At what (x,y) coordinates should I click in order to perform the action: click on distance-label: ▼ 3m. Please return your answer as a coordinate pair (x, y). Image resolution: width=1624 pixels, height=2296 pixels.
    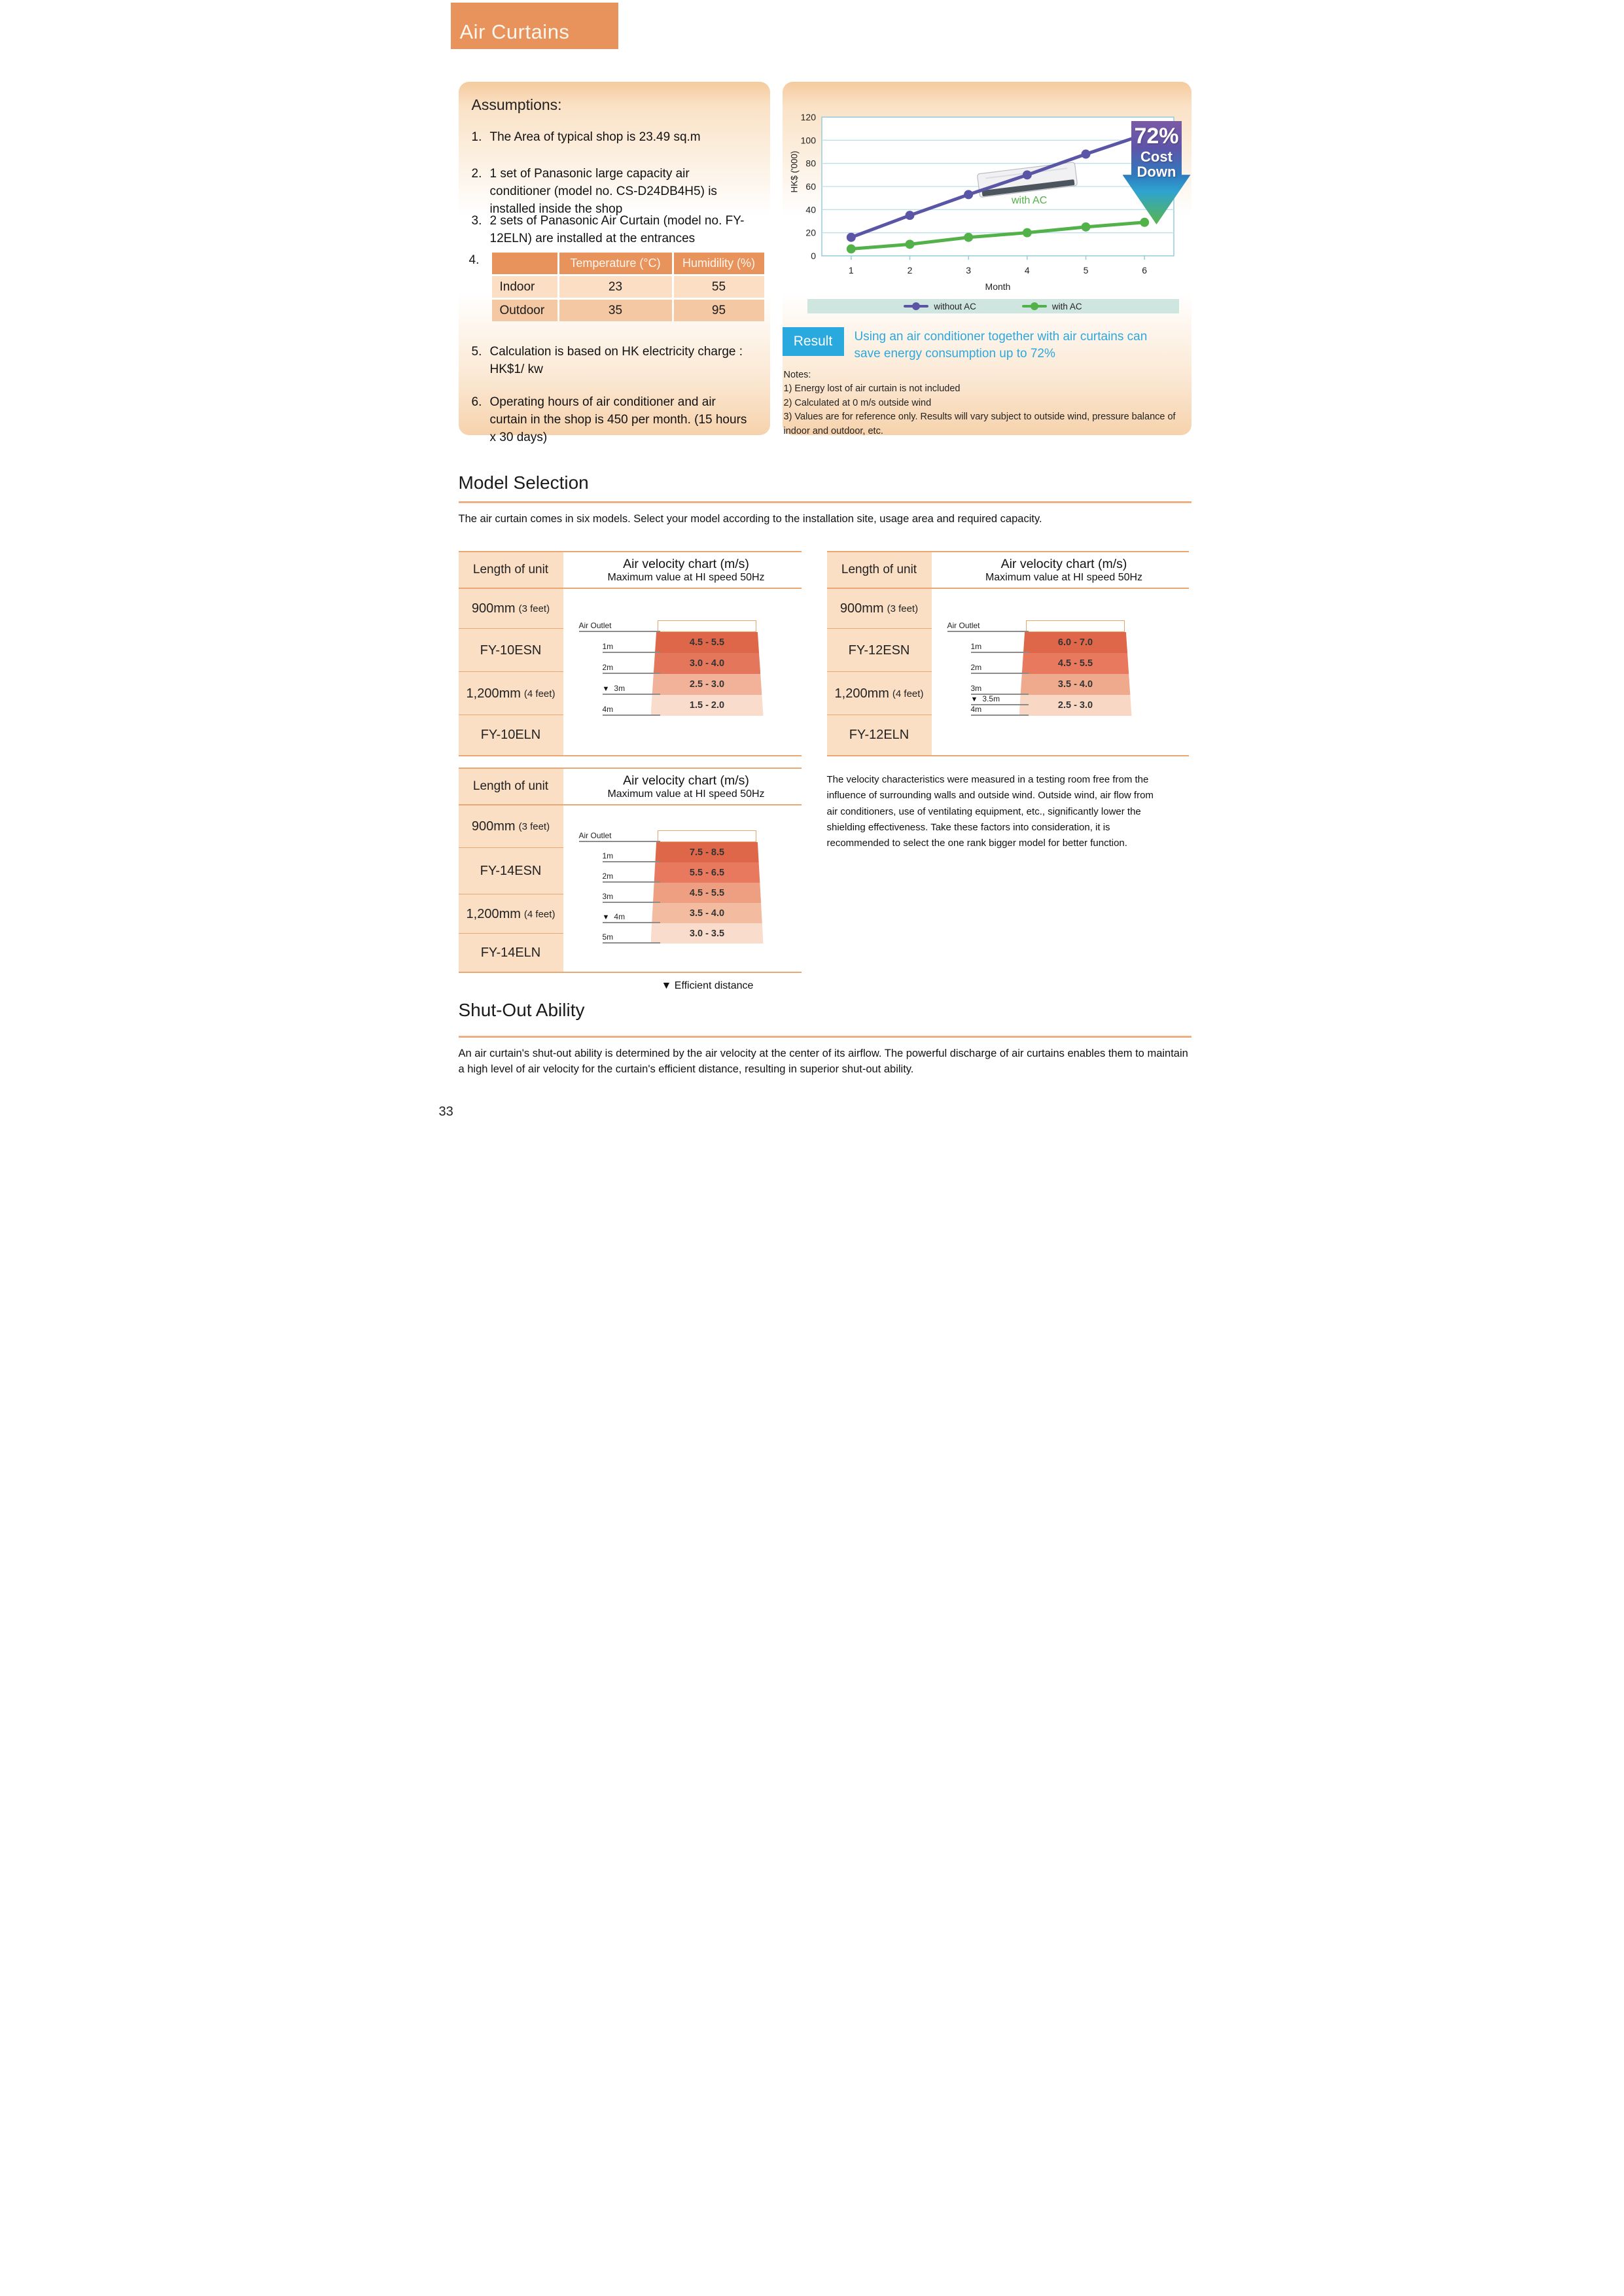
    Looking at the image, I should click on (614, 689).